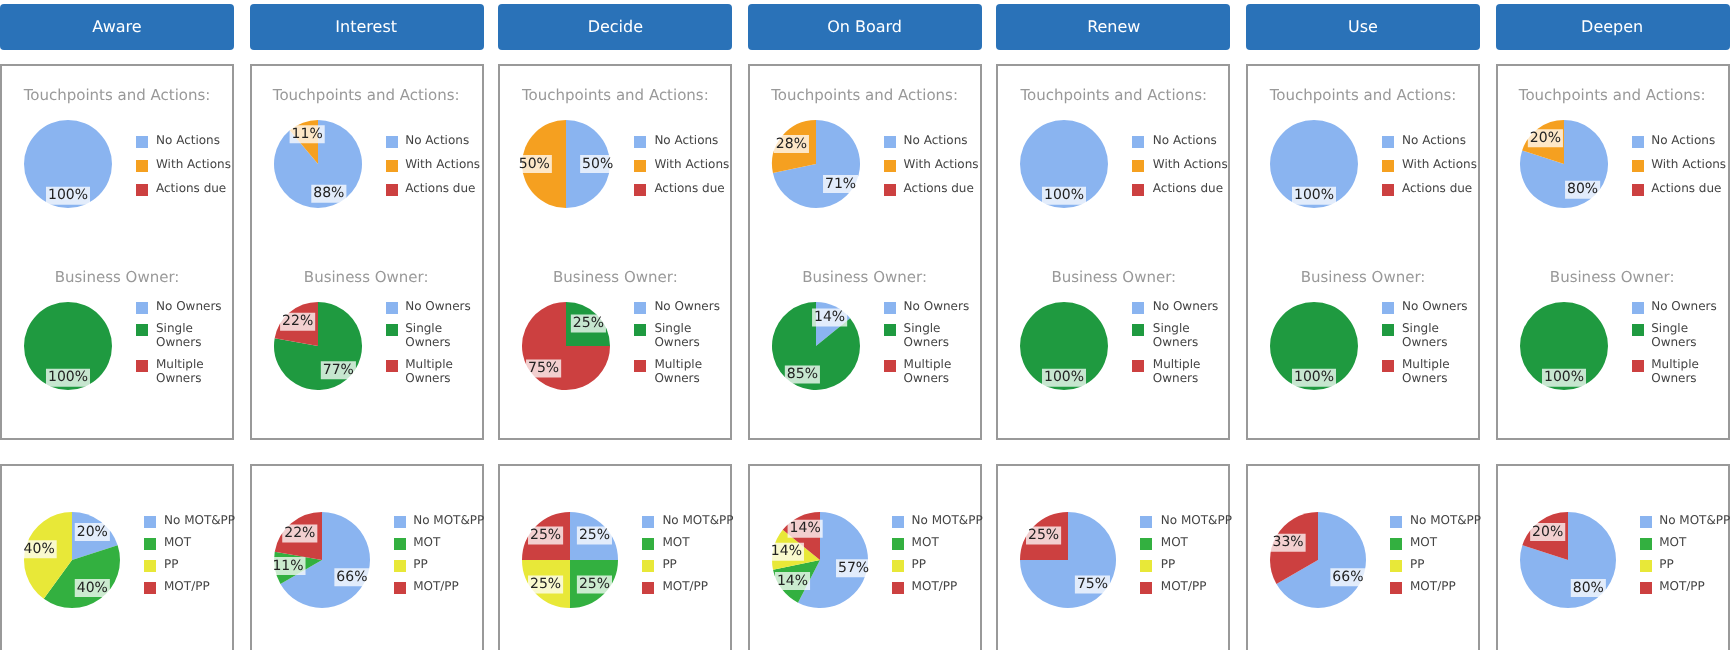 The width and height of the screenshot is (1734, 650). What do you see at coordinates (117, 27) in the screenshot?
I see `chart-title: Aware` at bounding box center [117, 27].